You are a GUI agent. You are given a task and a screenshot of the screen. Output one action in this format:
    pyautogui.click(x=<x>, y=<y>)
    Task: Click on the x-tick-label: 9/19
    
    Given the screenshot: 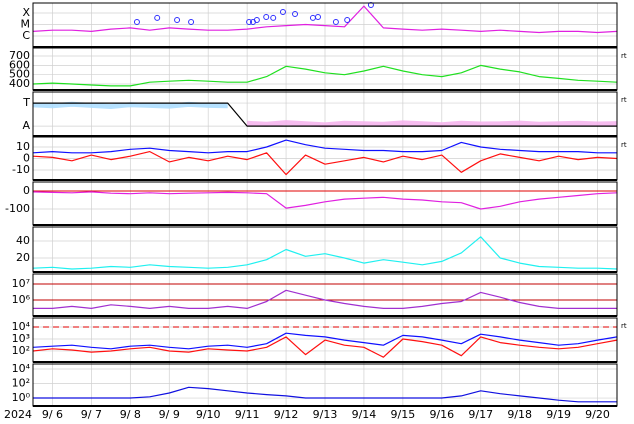 What is the action you would take?
    pyautogui.click(x=558, y=414)
    